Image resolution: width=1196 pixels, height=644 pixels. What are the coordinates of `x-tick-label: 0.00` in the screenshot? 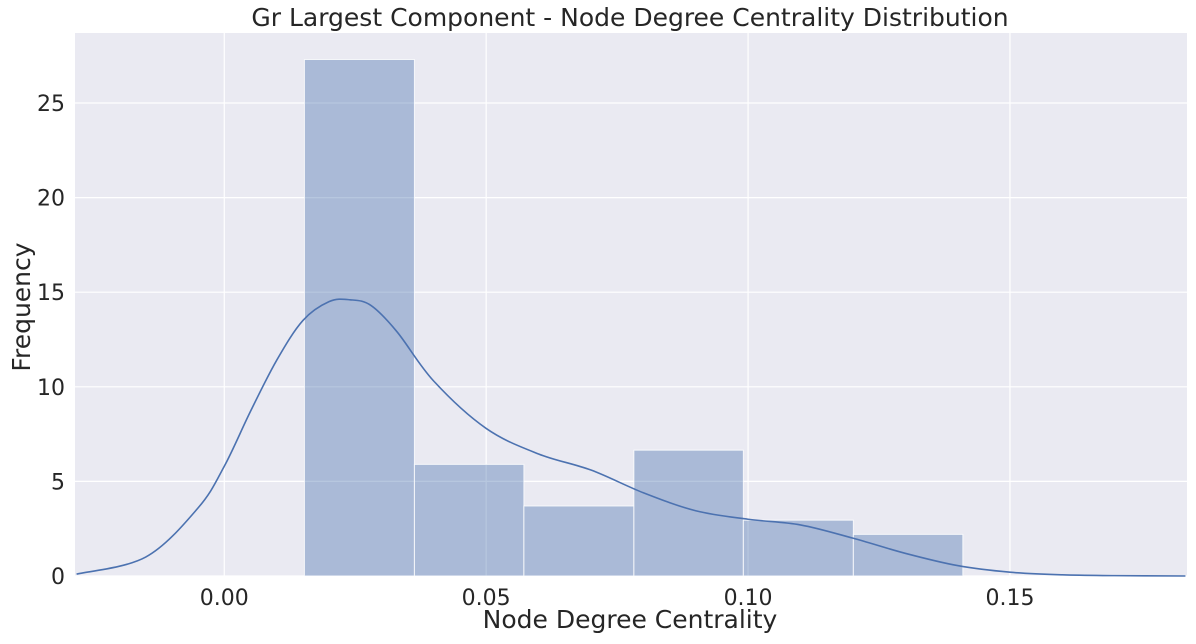 It's located at (224, 598).